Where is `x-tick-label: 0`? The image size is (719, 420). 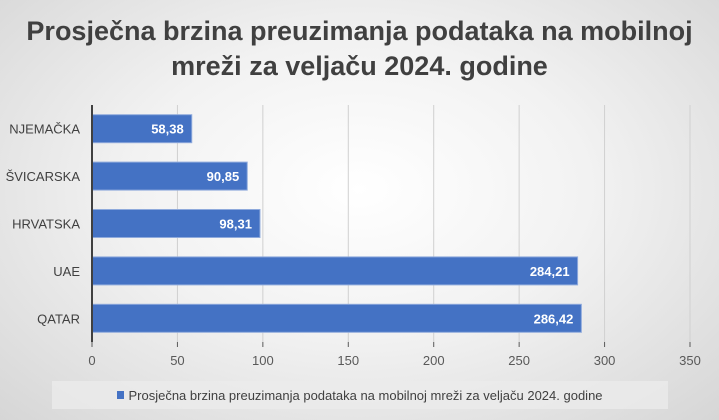
x-tick-label: 0 is located at coordinates (91, 360).